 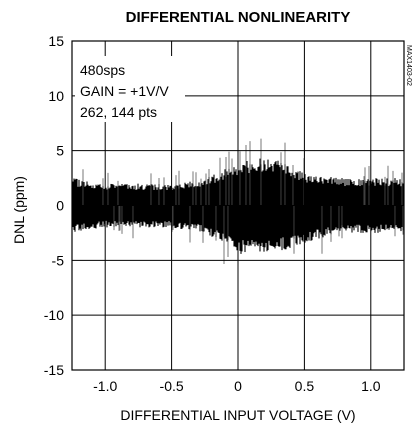 I want to click on side-label: MAX1403-02, so click(x=408, y=65).